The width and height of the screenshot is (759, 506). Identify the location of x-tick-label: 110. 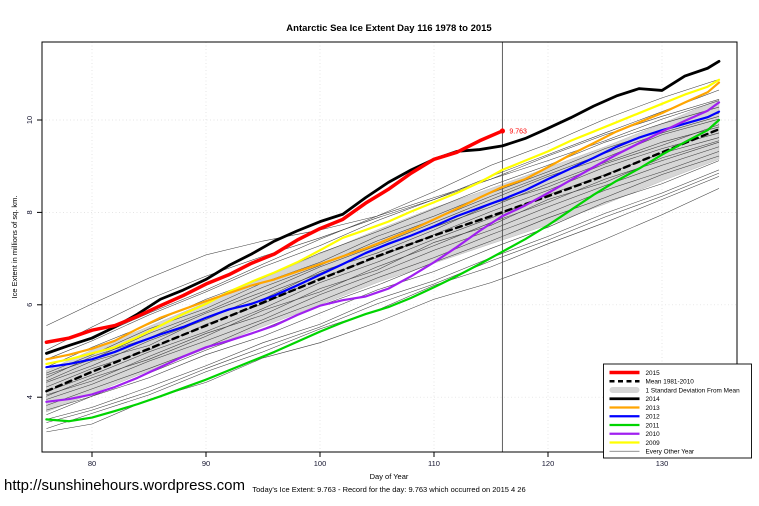
(434, 463).